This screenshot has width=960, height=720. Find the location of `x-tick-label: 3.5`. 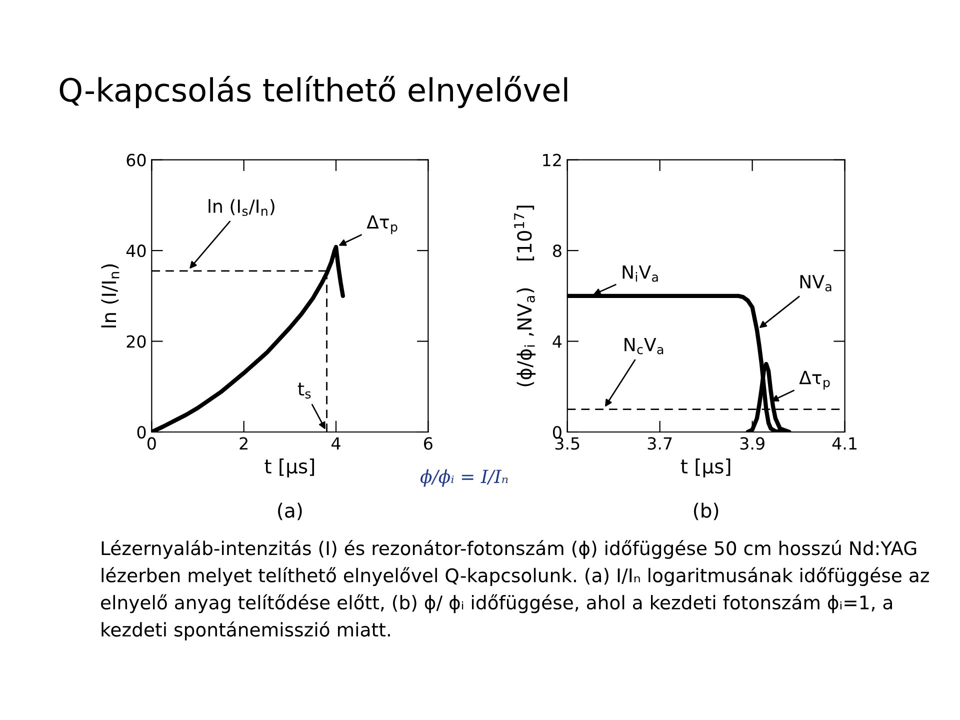

x-tick-label: 3.5 is located at coordinates (567, 443).